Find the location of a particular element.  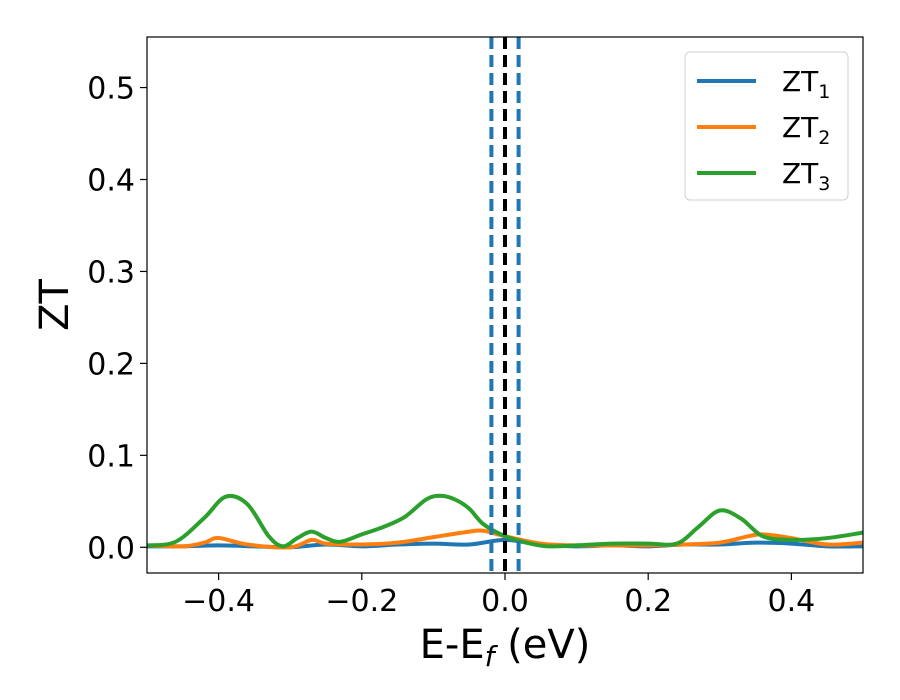

legend-label-sub: 1 is located at coordinates (824, 92).